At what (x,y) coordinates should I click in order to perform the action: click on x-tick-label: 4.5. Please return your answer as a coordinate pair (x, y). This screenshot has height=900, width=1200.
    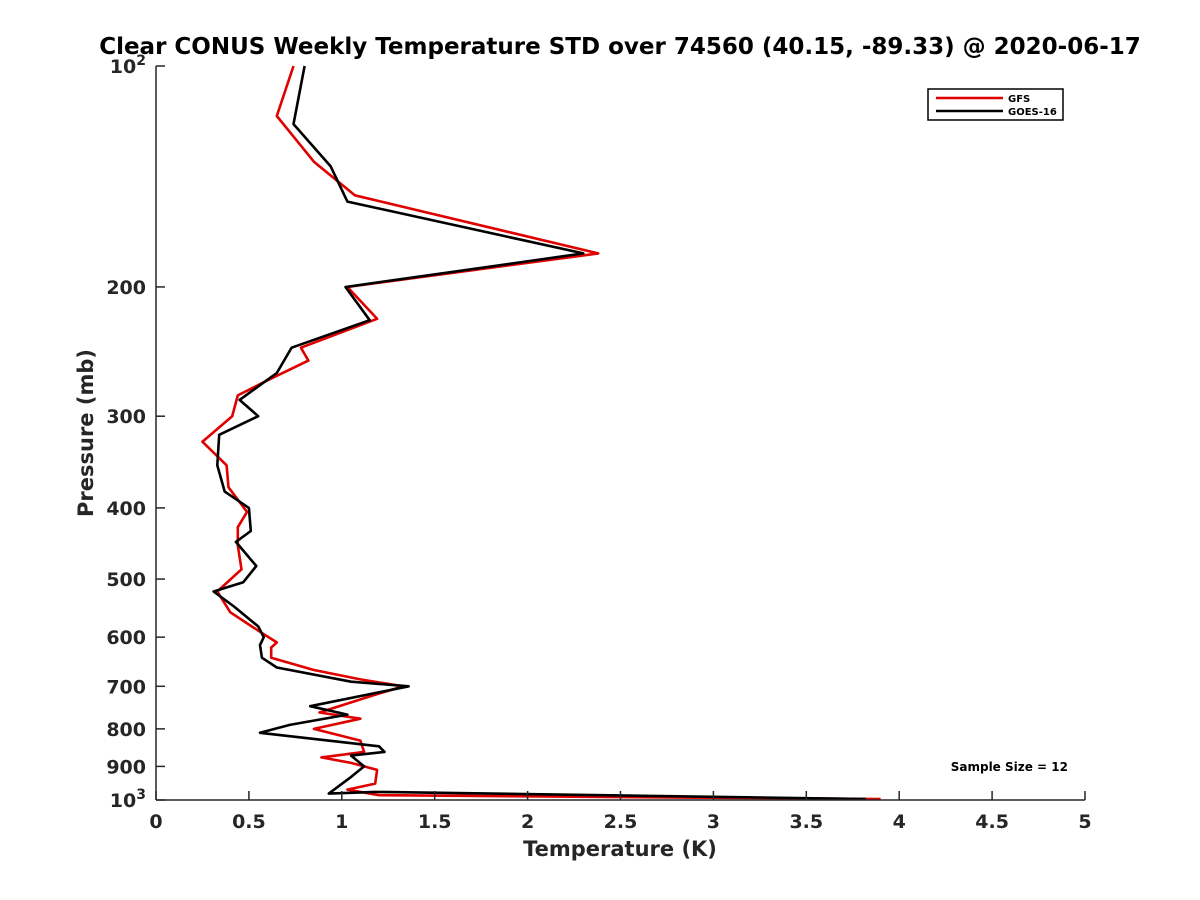
    Looking at the image, I should click on (992, 822).